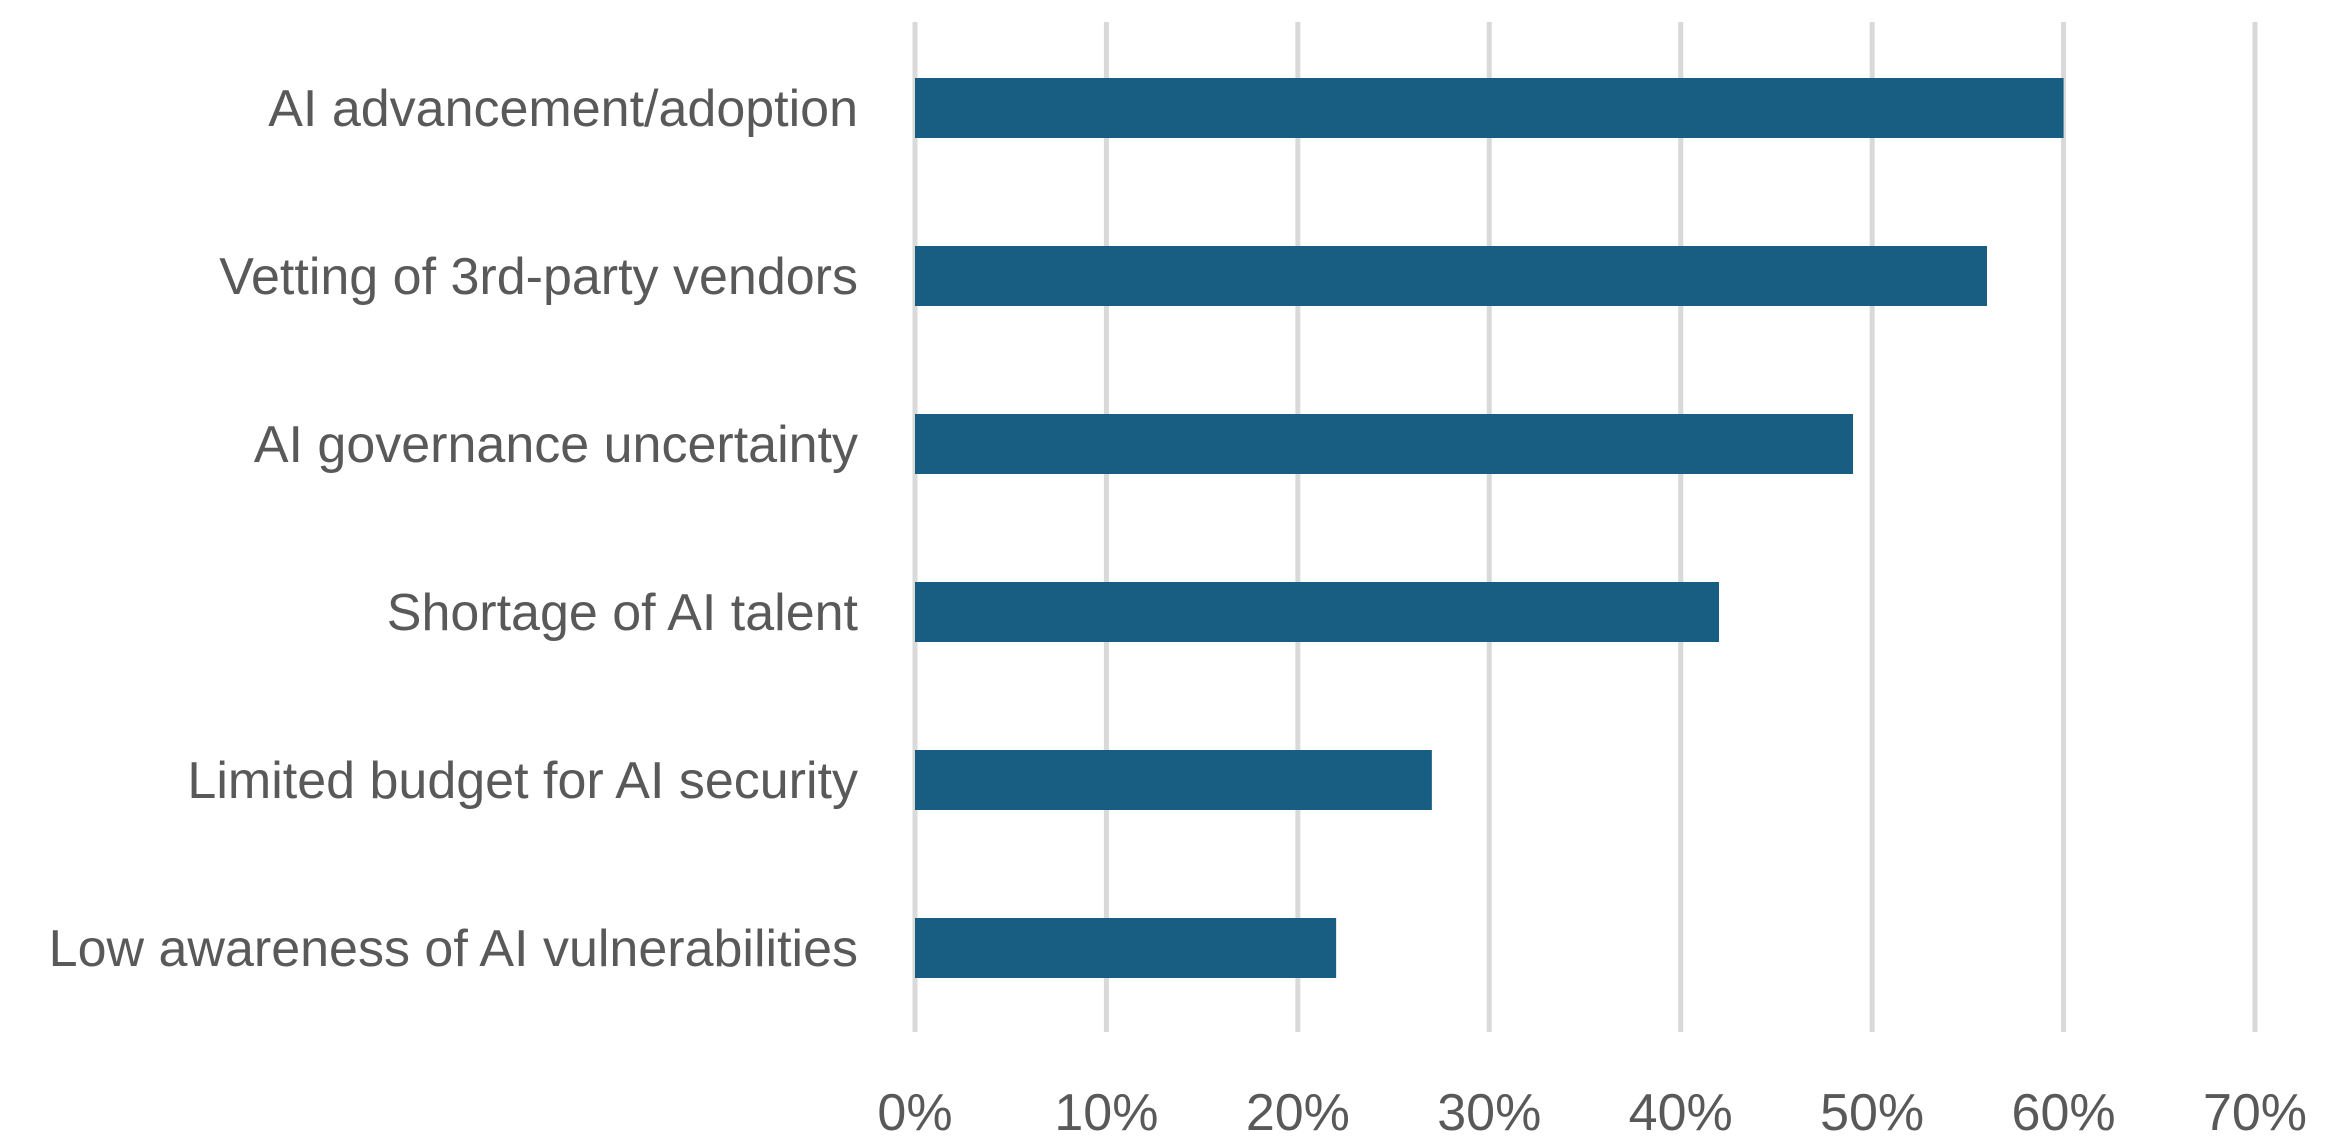 The width and height of the screenshot is (2332, 1145). I want to click on x-tick-label: 0%, so click(914, 1113).